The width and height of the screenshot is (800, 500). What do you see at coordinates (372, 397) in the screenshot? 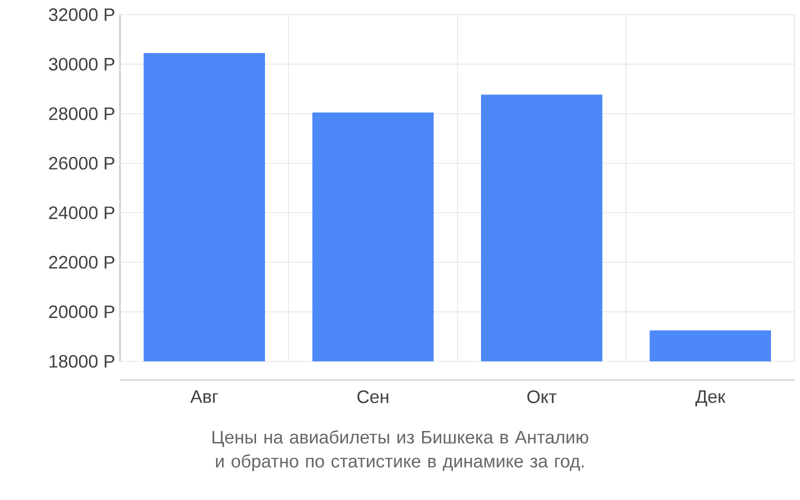
I see `x-tick-label: Сен` at bounding box center [372, 397].